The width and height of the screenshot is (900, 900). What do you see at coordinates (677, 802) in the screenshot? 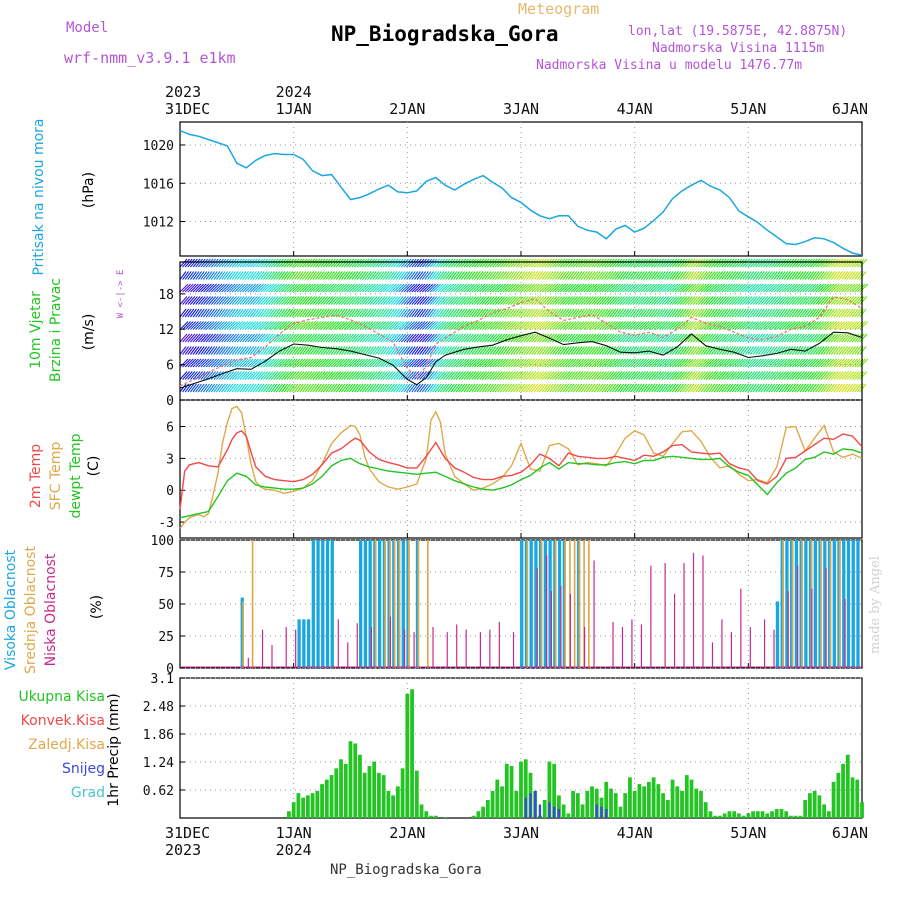
I see `precip-total-bar` at bounding box center [677, 802].